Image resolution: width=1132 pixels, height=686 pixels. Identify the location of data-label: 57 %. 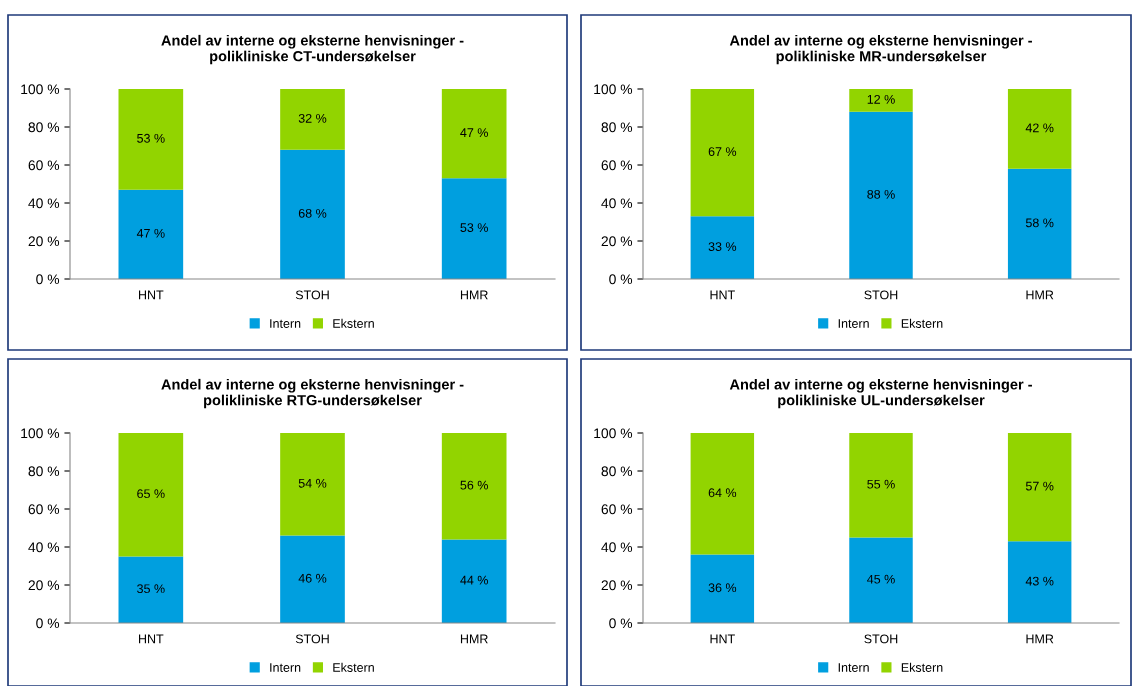
(1039, 486).